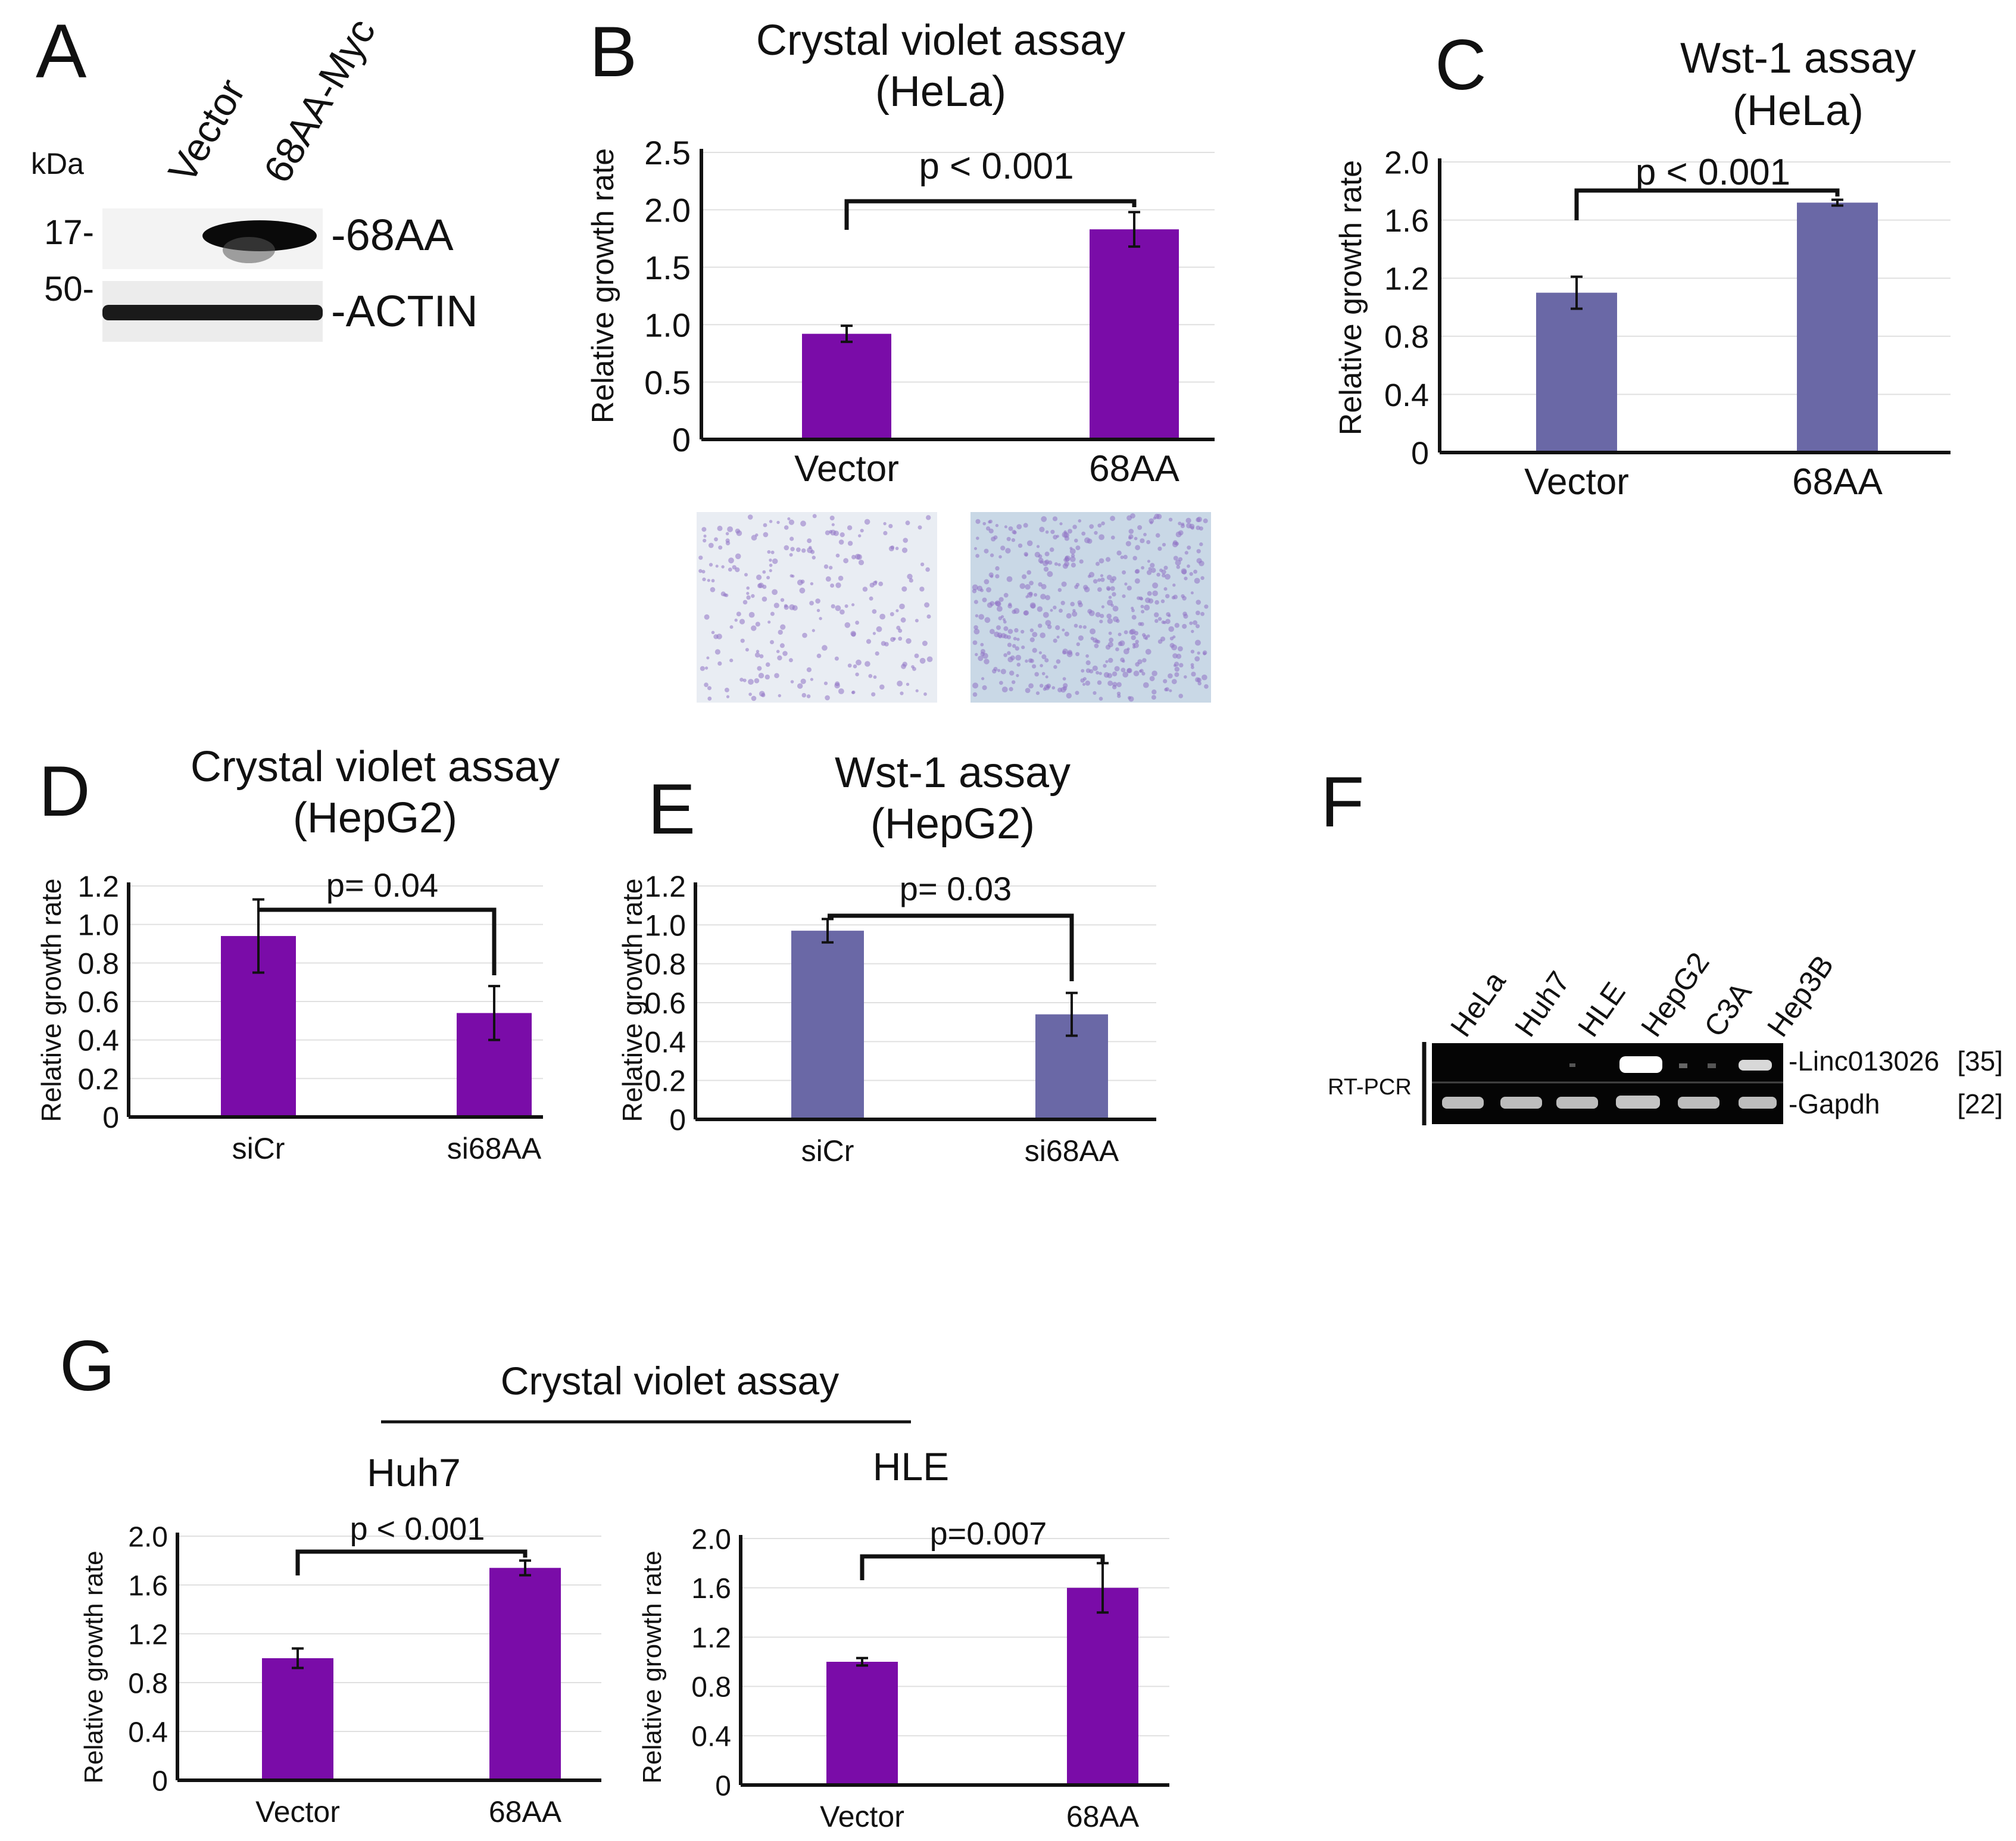 The width and height of the screenshot is (2016, 1841). I want to click on chart-g2-ylabel: Relative growth rate, so click(652, 1666).